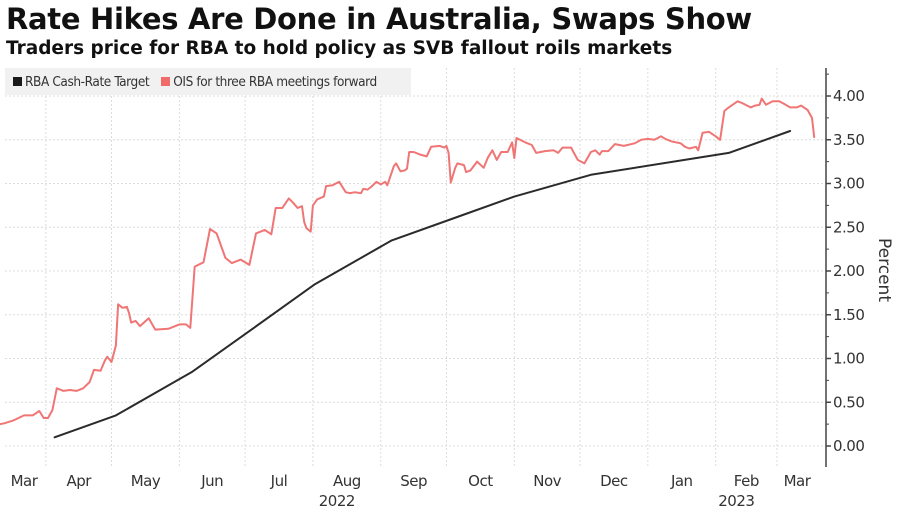 This screenshot has height=510, width=900. Describe the element at coordinates (848, 402) in the screenshot. I see `y-tick-label: 0.50` at that location.